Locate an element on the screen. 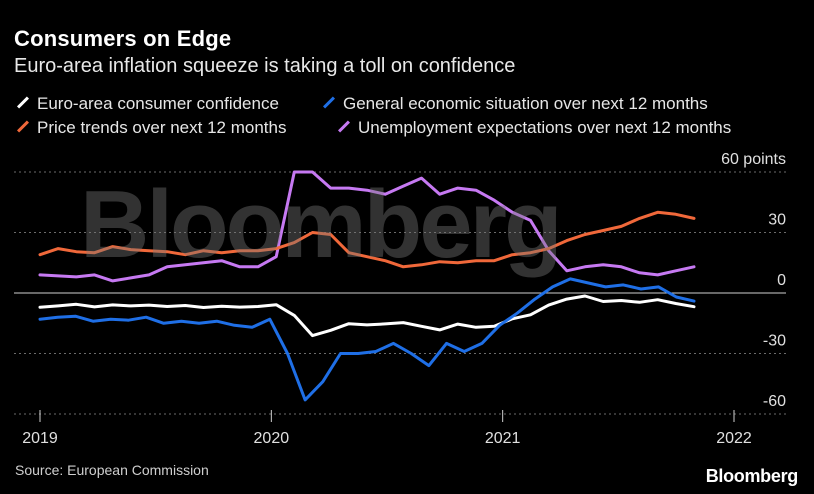  y-tick-label-3: -30 is located at coordinates (774, 341).